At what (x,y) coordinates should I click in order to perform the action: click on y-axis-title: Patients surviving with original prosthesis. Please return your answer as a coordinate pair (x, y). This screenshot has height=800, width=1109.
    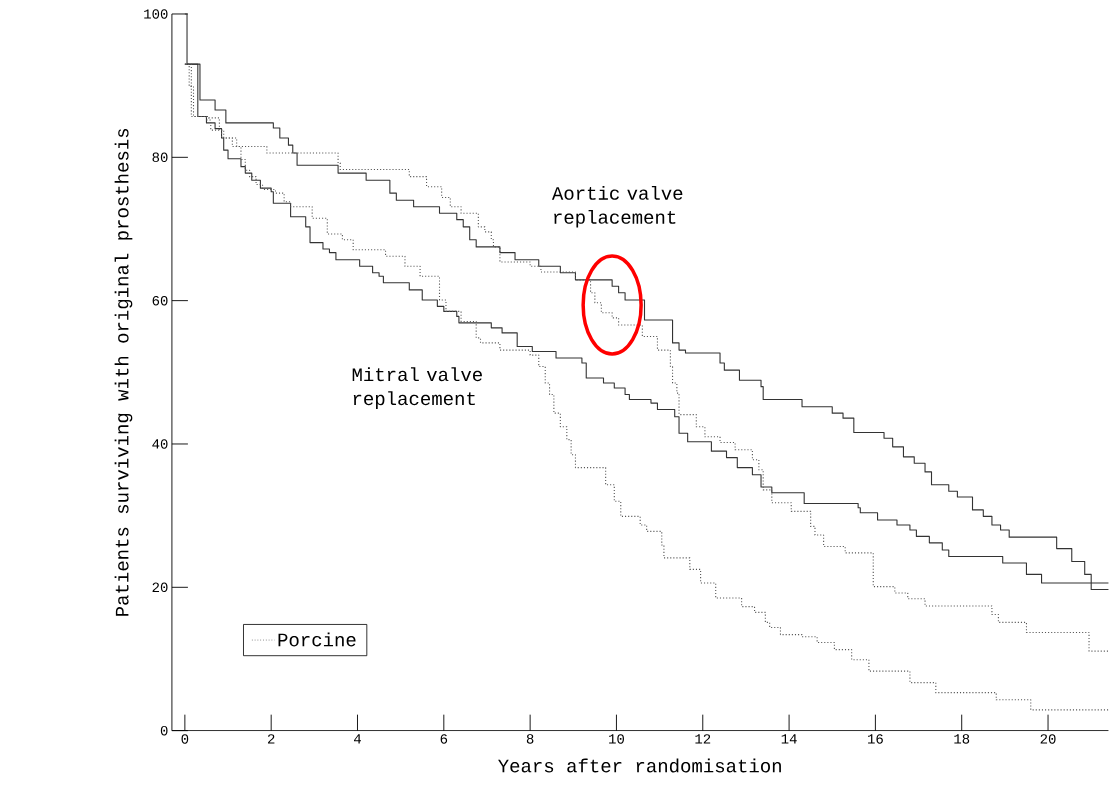
    Looking at the image, I should click on (123, 373).